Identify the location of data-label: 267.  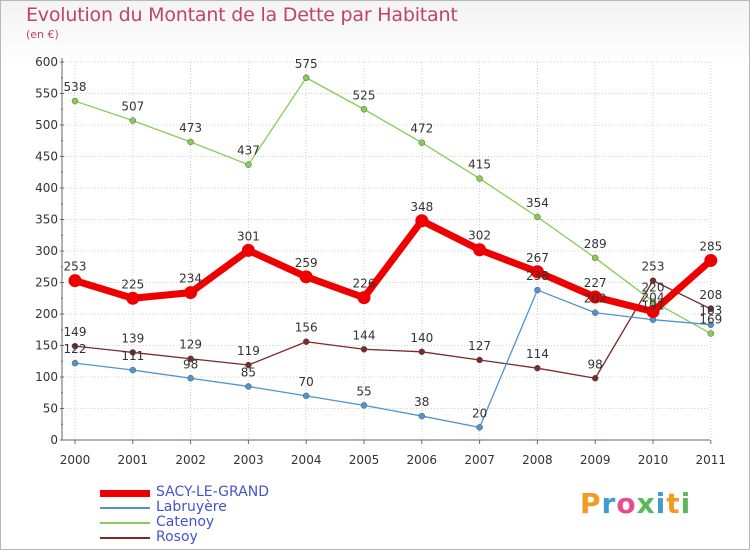
(537, 258).